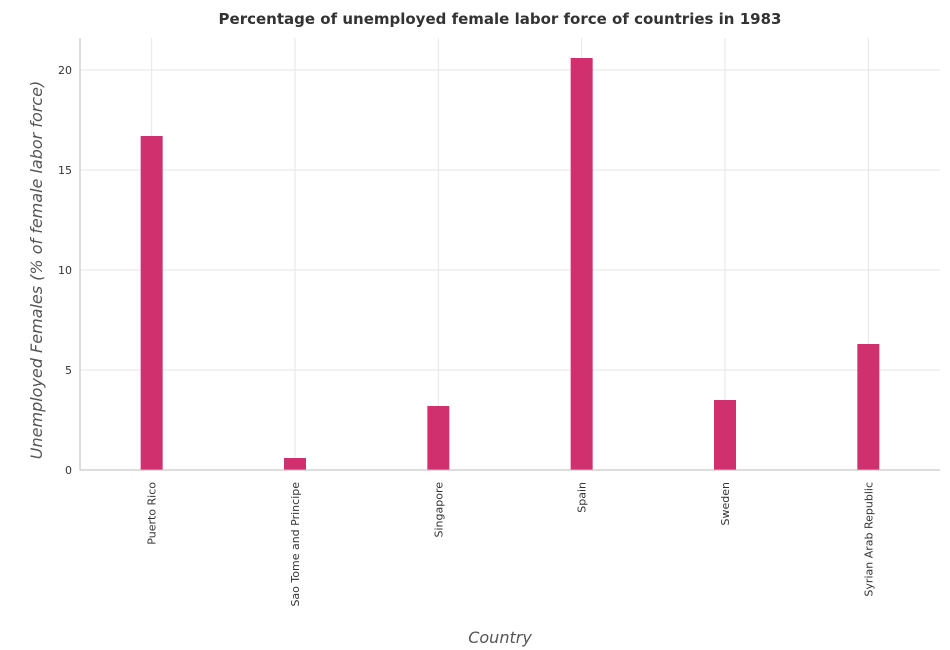  I want to click on y-tick-label: 10, so click(65, 270).